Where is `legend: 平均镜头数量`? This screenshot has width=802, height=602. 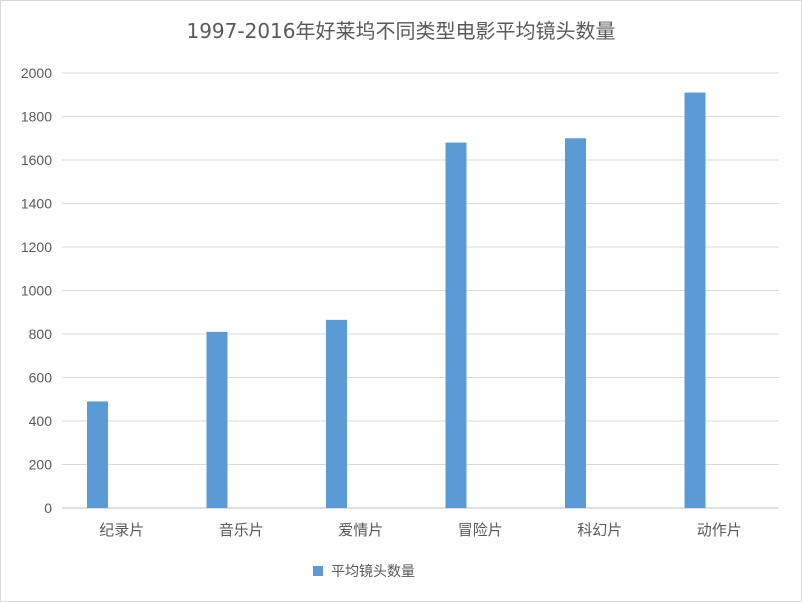 legend: 平均镜头数量 is located at coordinates (364, 572).